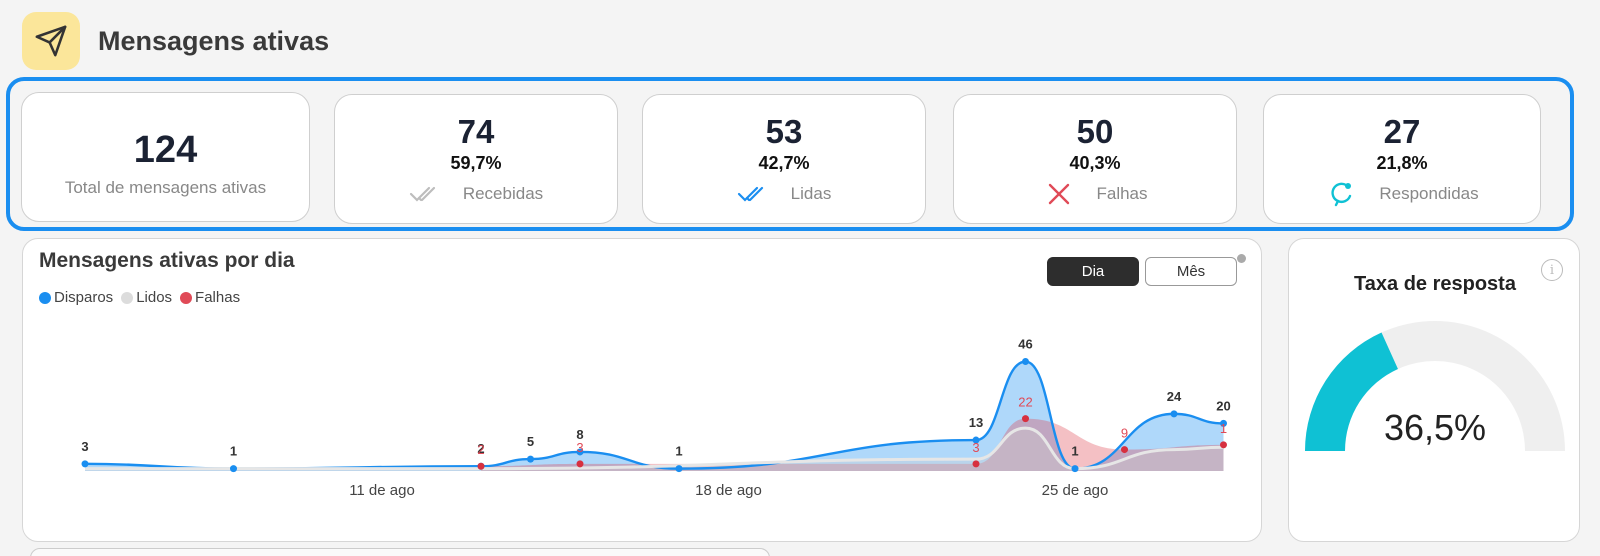 The image size is (1600, 556). What do you see at coordinates (382, 490) in the screenshot?
I see `x-tick-label: 11 de ago` at bounding box center [382, 490].